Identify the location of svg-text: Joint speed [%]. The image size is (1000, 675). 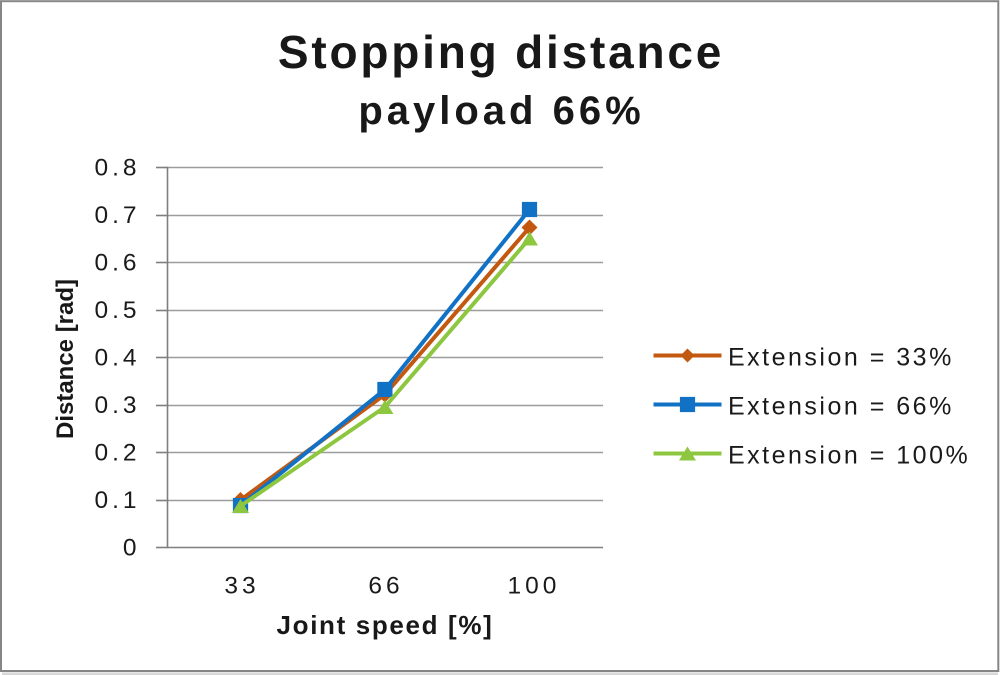
(385, 625).